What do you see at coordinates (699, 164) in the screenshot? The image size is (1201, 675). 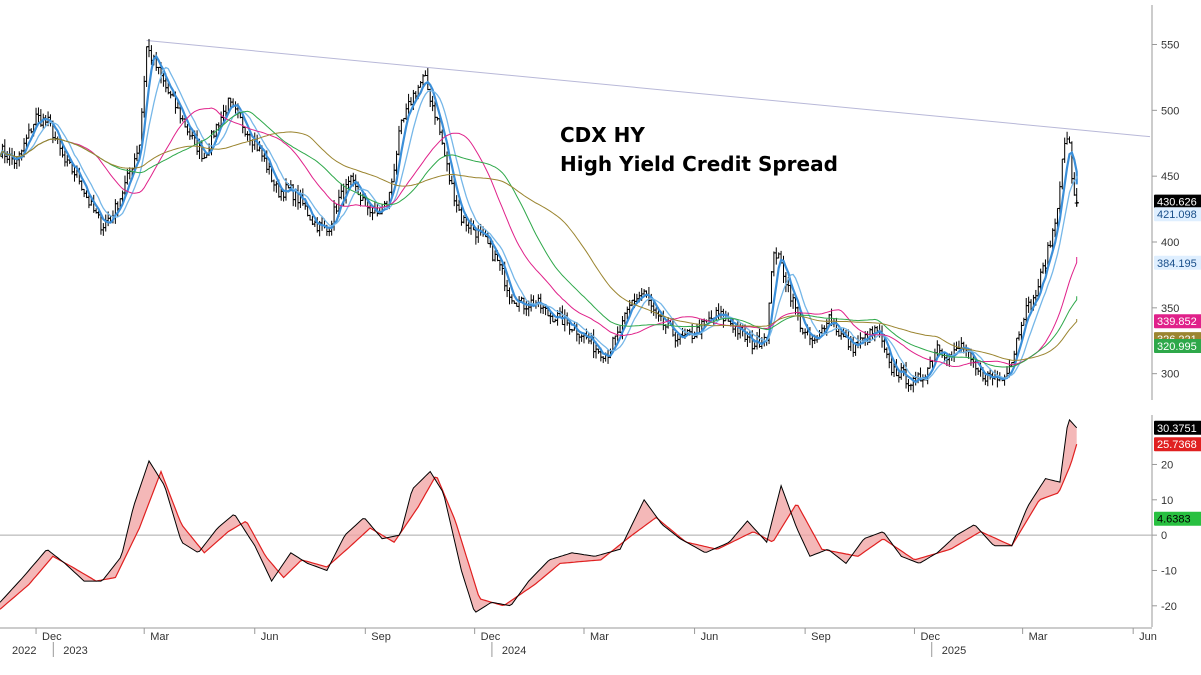 I see `chart-subtitle: High Yield Credit Spread` at bounding box center [699, 164].